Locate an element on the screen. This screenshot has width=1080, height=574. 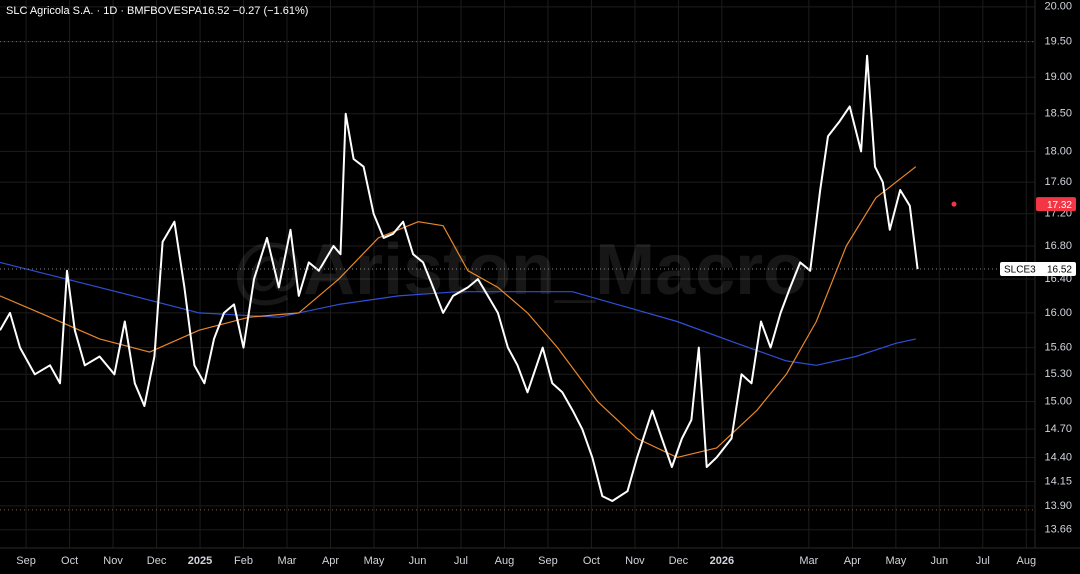
y-tick-label: 13.66 is located at coordinates (1058, 530).